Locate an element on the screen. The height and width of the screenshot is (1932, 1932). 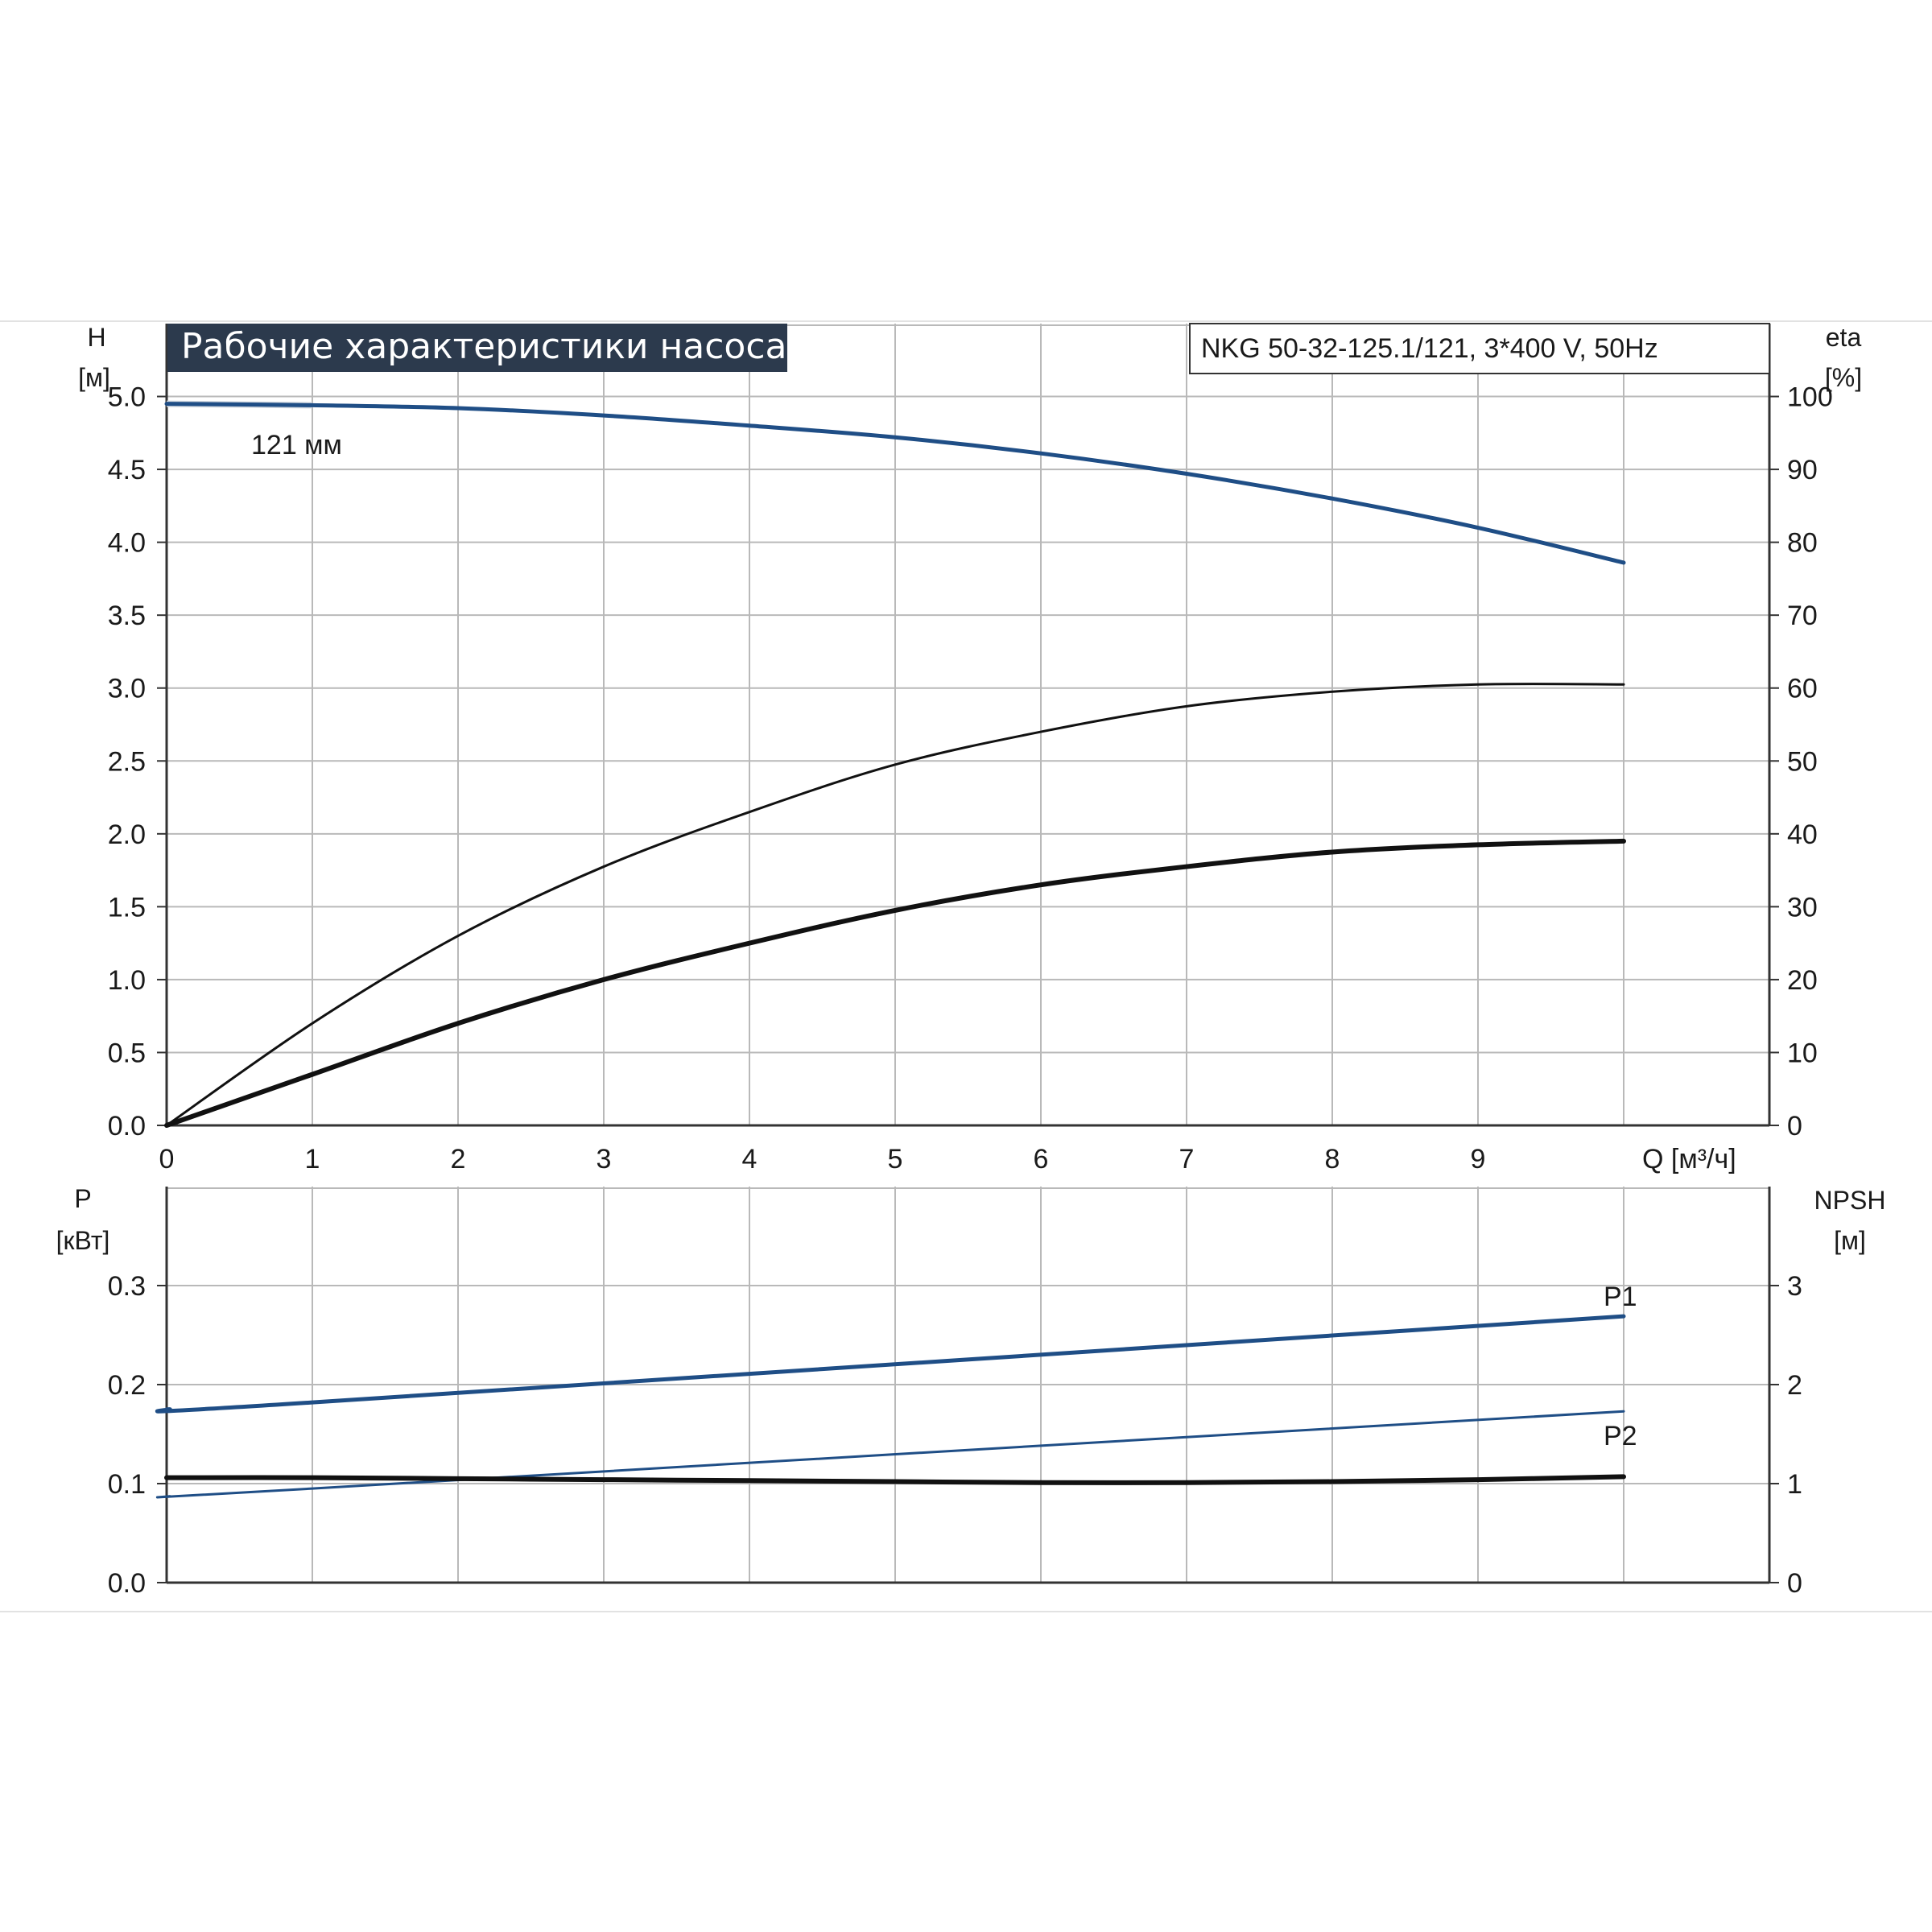
x-tick-label: 0 is located at coordinates (167, 1159).